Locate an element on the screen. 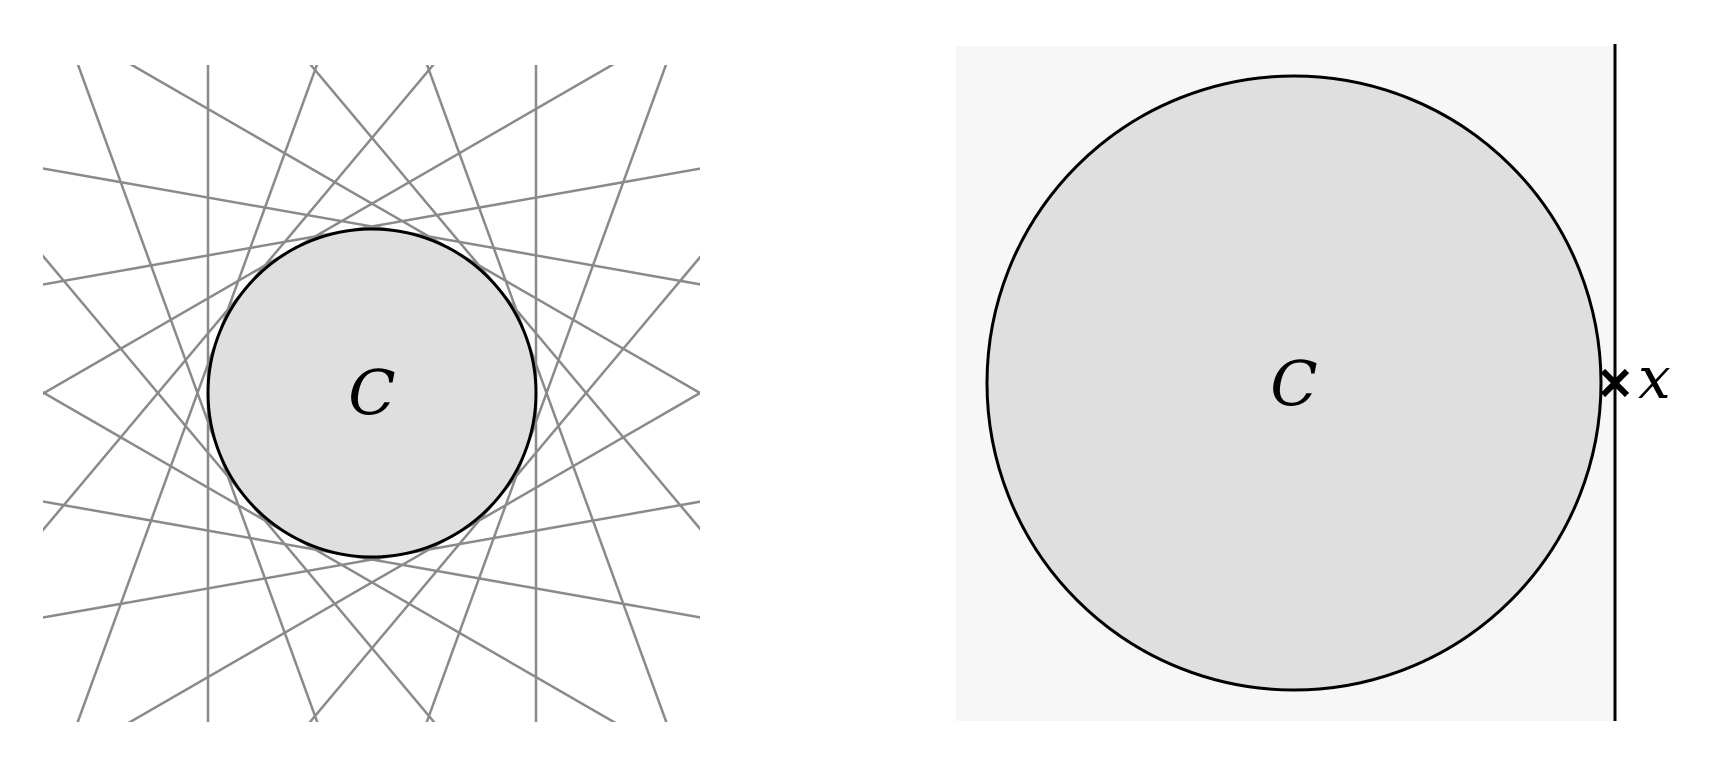 The height and width of the screenshot is (780, 1730). convex-set-circle is located at coordinates (372, 393).